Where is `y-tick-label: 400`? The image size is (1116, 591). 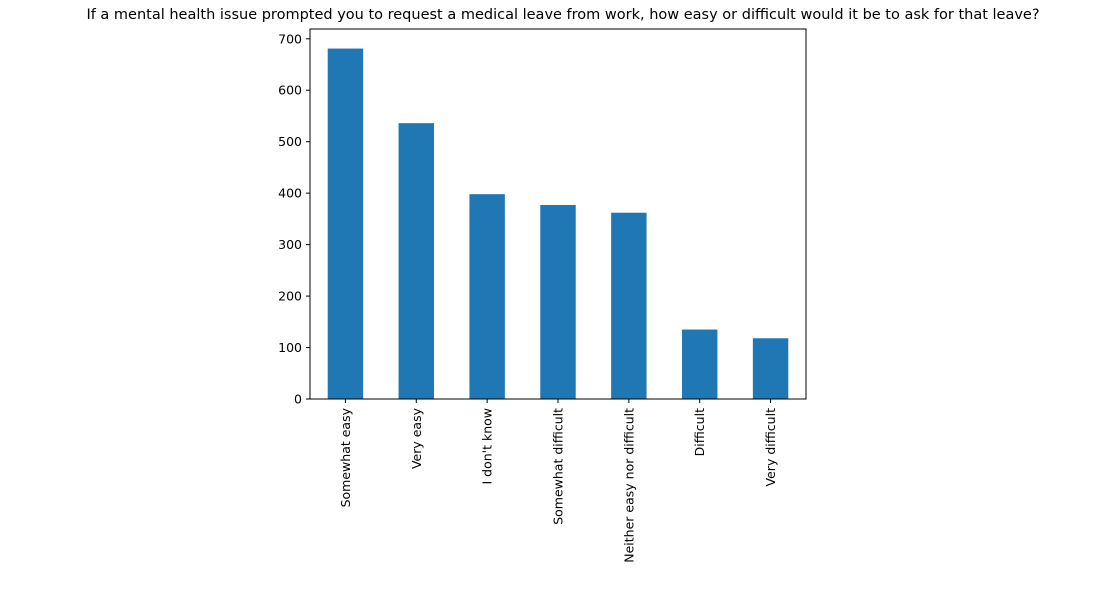 y-tick-label: 400 is located at coordinates (290, 193).